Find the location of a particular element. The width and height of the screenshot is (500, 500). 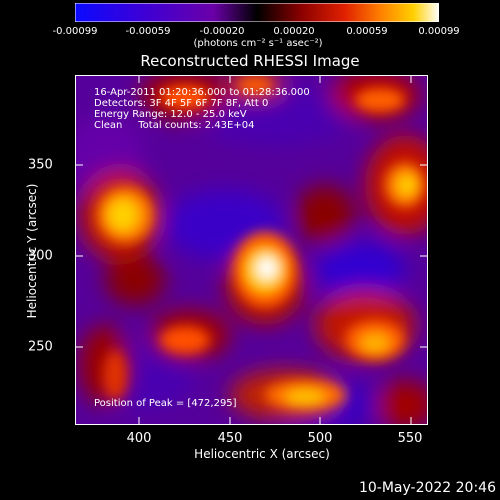

colorbar-tick-label: -0.00020 is located at coordinates (222, 31).